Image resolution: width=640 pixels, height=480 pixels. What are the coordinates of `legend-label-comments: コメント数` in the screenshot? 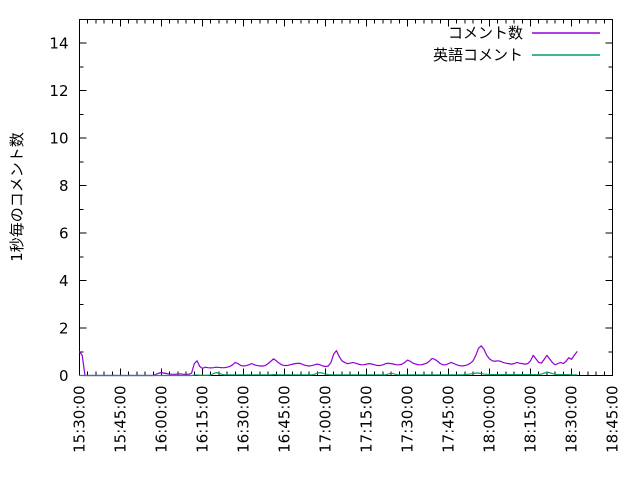 It's located at (485, 33).